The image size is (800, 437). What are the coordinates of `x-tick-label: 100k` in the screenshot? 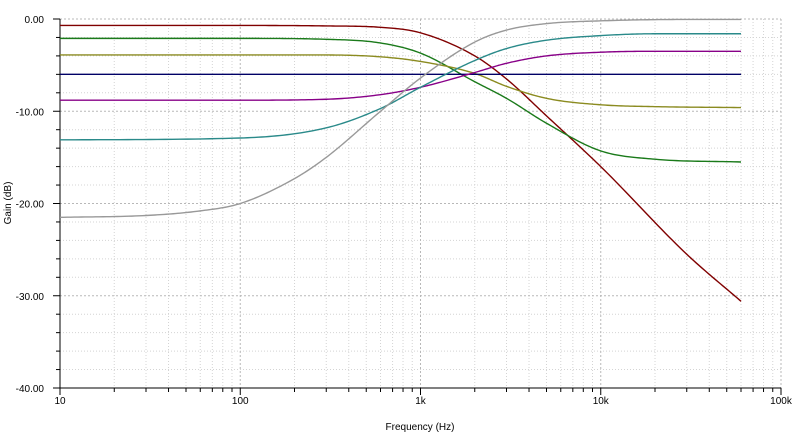 It's located at (781, 401).